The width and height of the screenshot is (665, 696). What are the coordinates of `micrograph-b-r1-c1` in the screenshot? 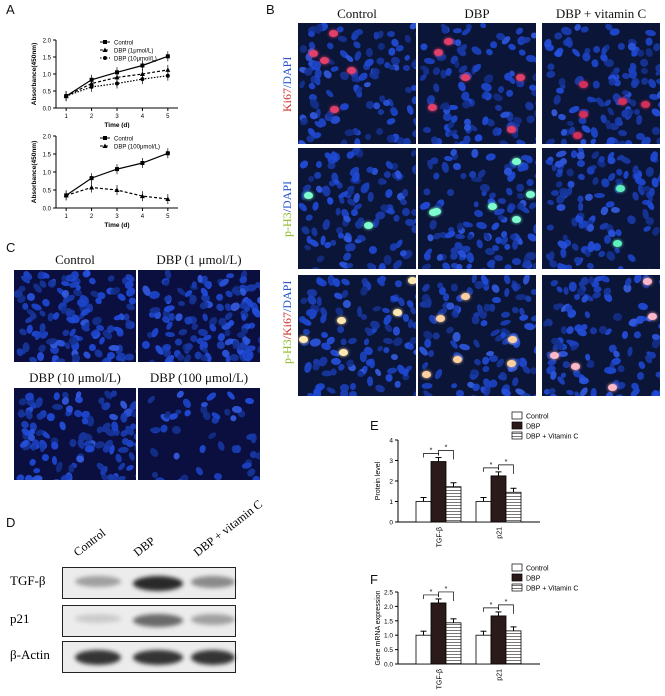 It's located at (477, 208).